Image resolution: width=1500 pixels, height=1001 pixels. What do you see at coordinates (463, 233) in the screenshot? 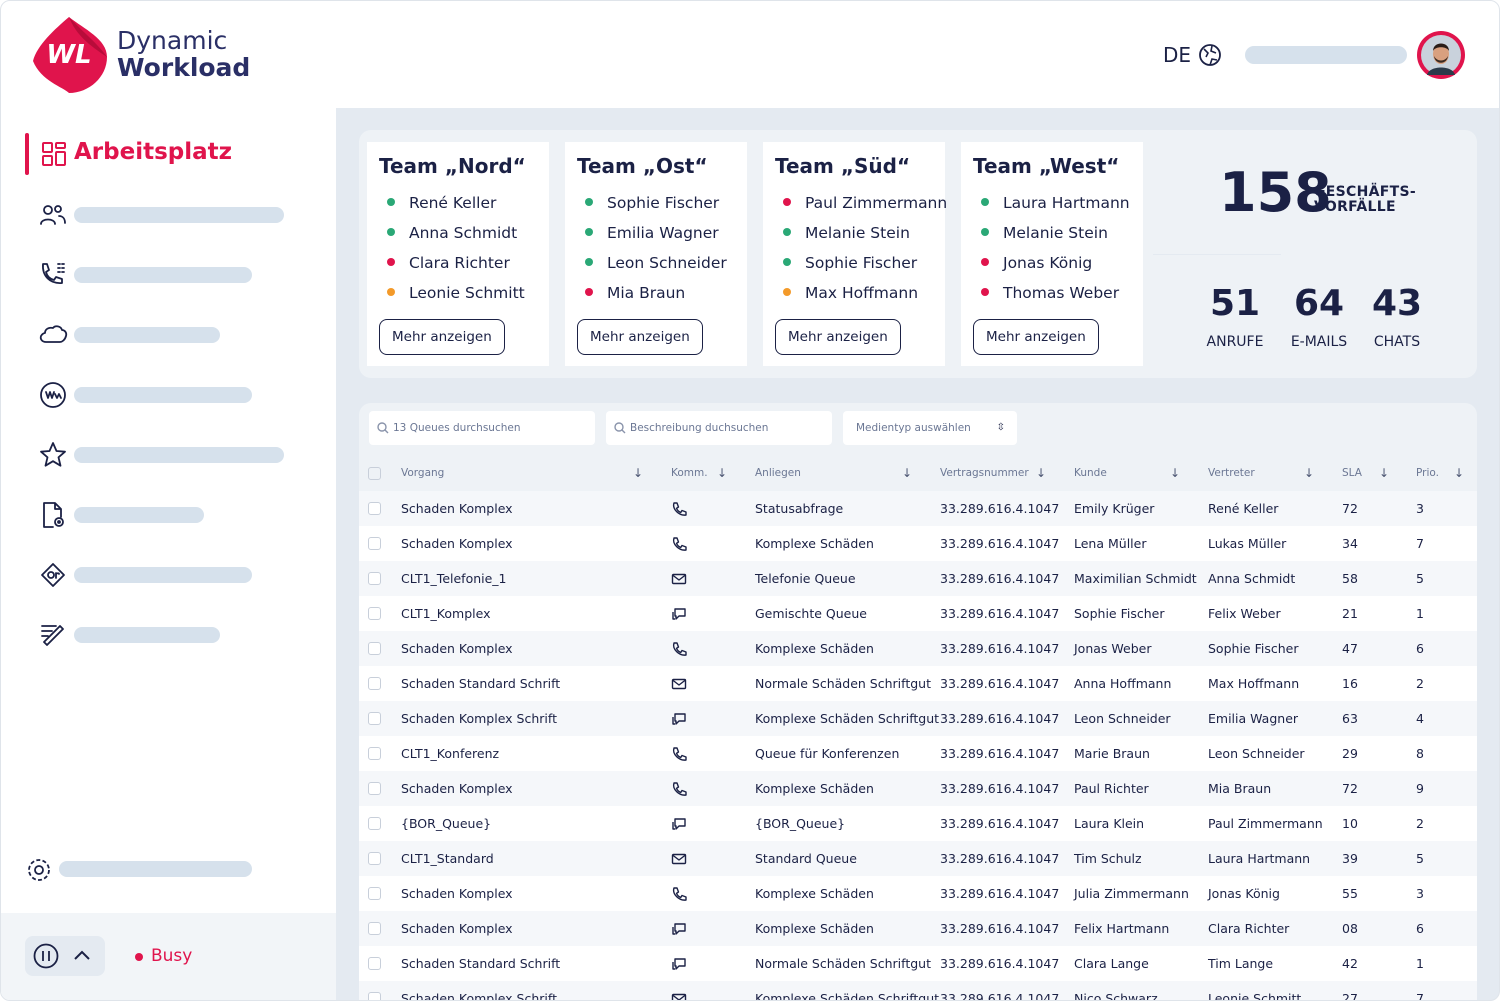
I see `member-name: Anna Schmidt` at bounding box center [463, 233].